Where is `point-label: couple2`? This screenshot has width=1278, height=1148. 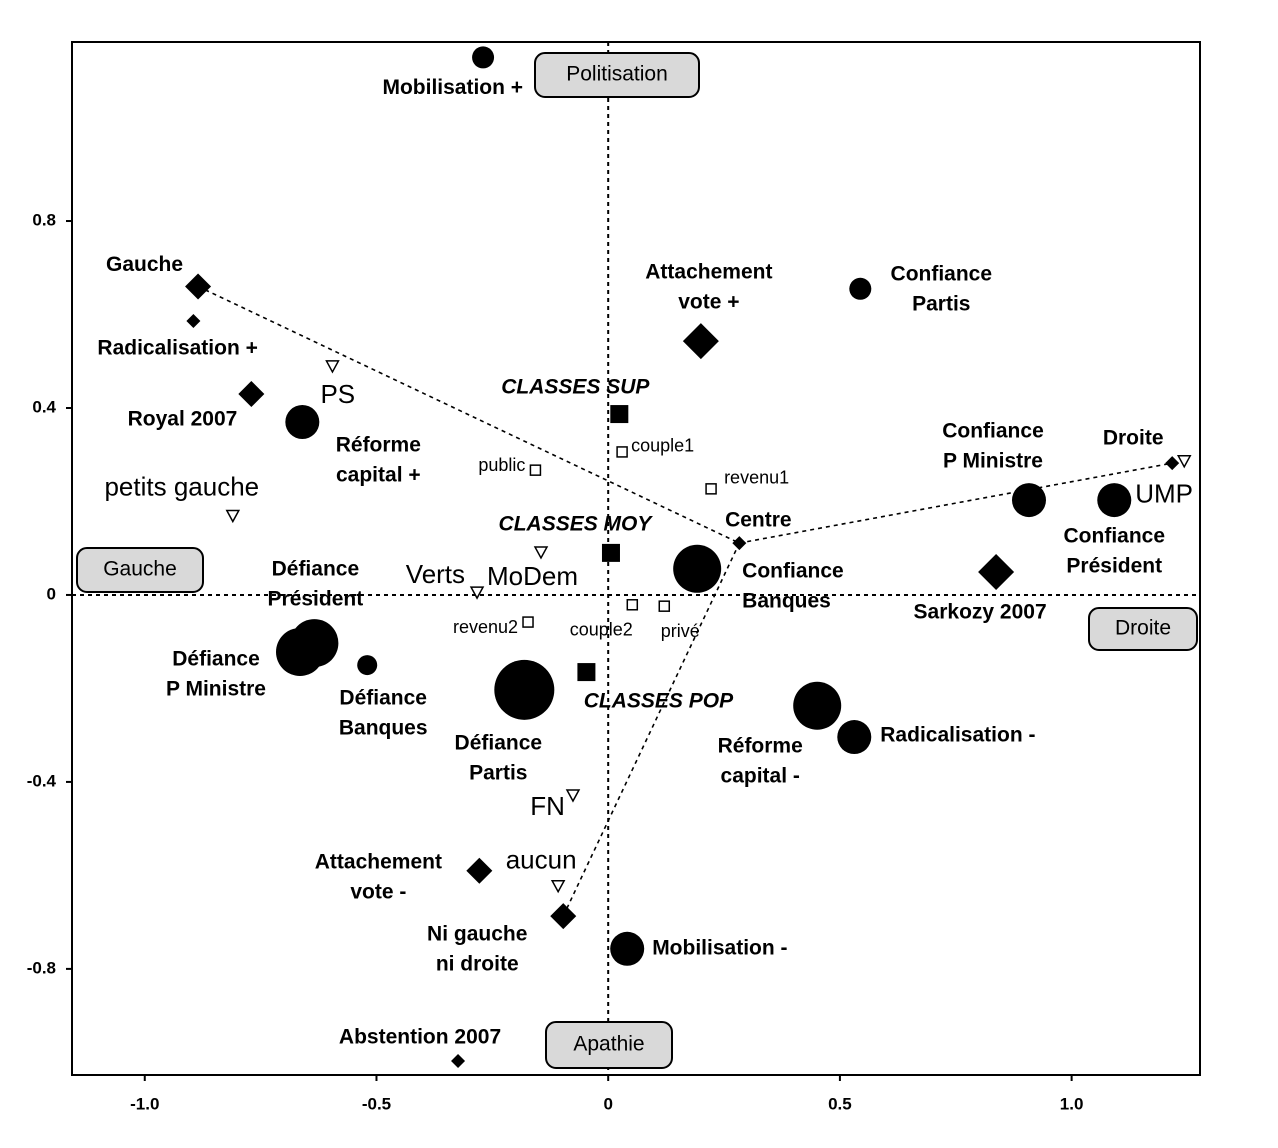
point-label: couple2 is located at coordinates (601, 630).